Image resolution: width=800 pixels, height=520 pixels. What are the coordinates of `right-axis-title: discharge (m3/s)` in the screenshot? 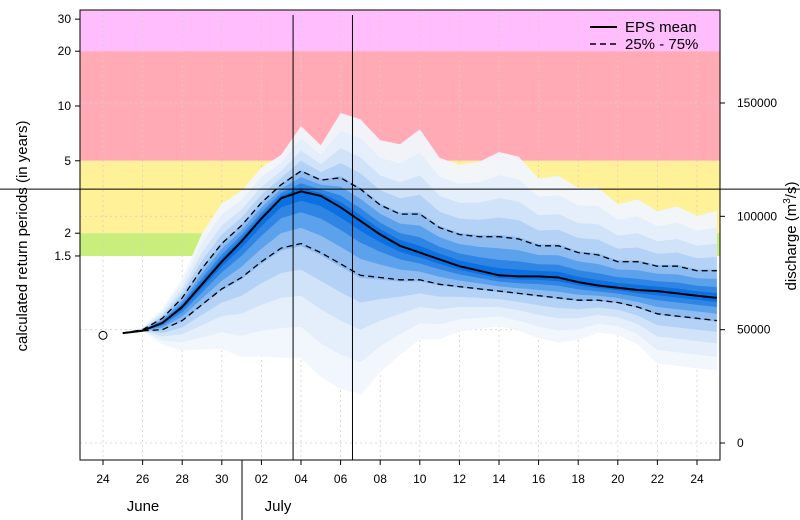 It's located at (791, 236).